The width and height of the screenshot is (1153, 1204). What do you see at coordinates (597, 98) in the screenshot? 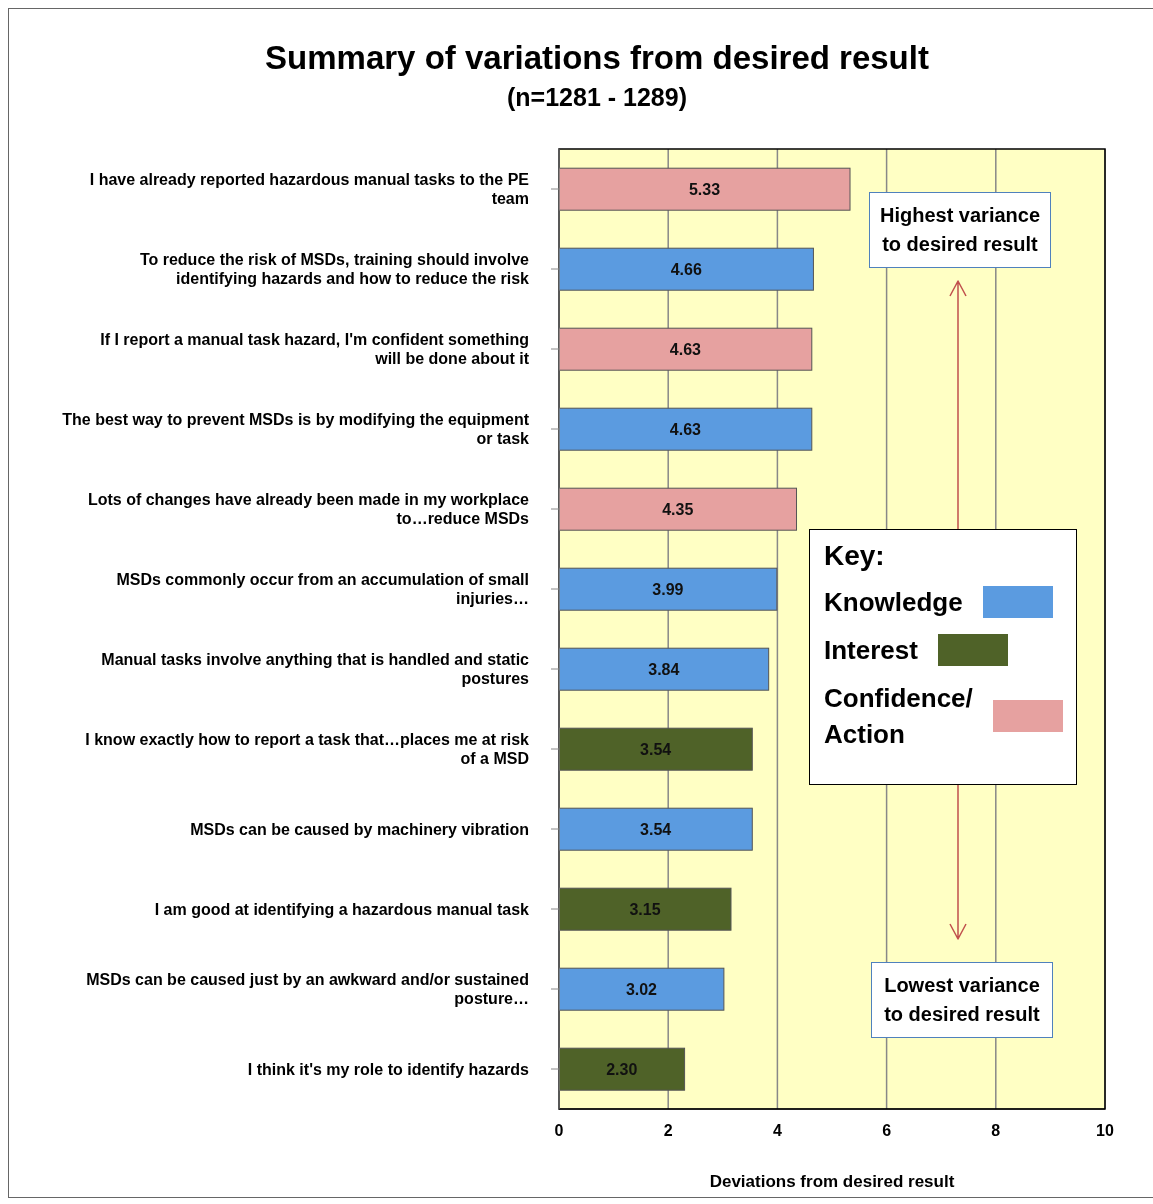
I see `chart-subtitle: (n=1281 - 1289)` at bounding box center [597, 98].